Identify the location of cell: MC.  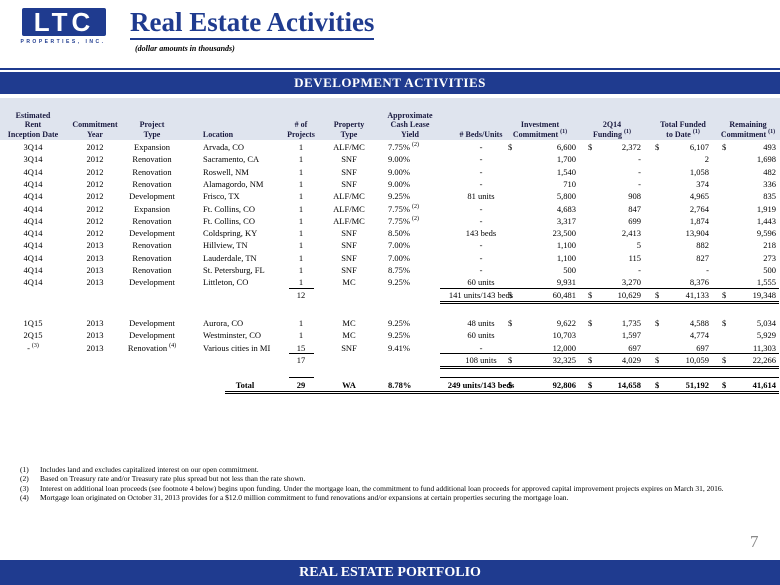
(349, 282).